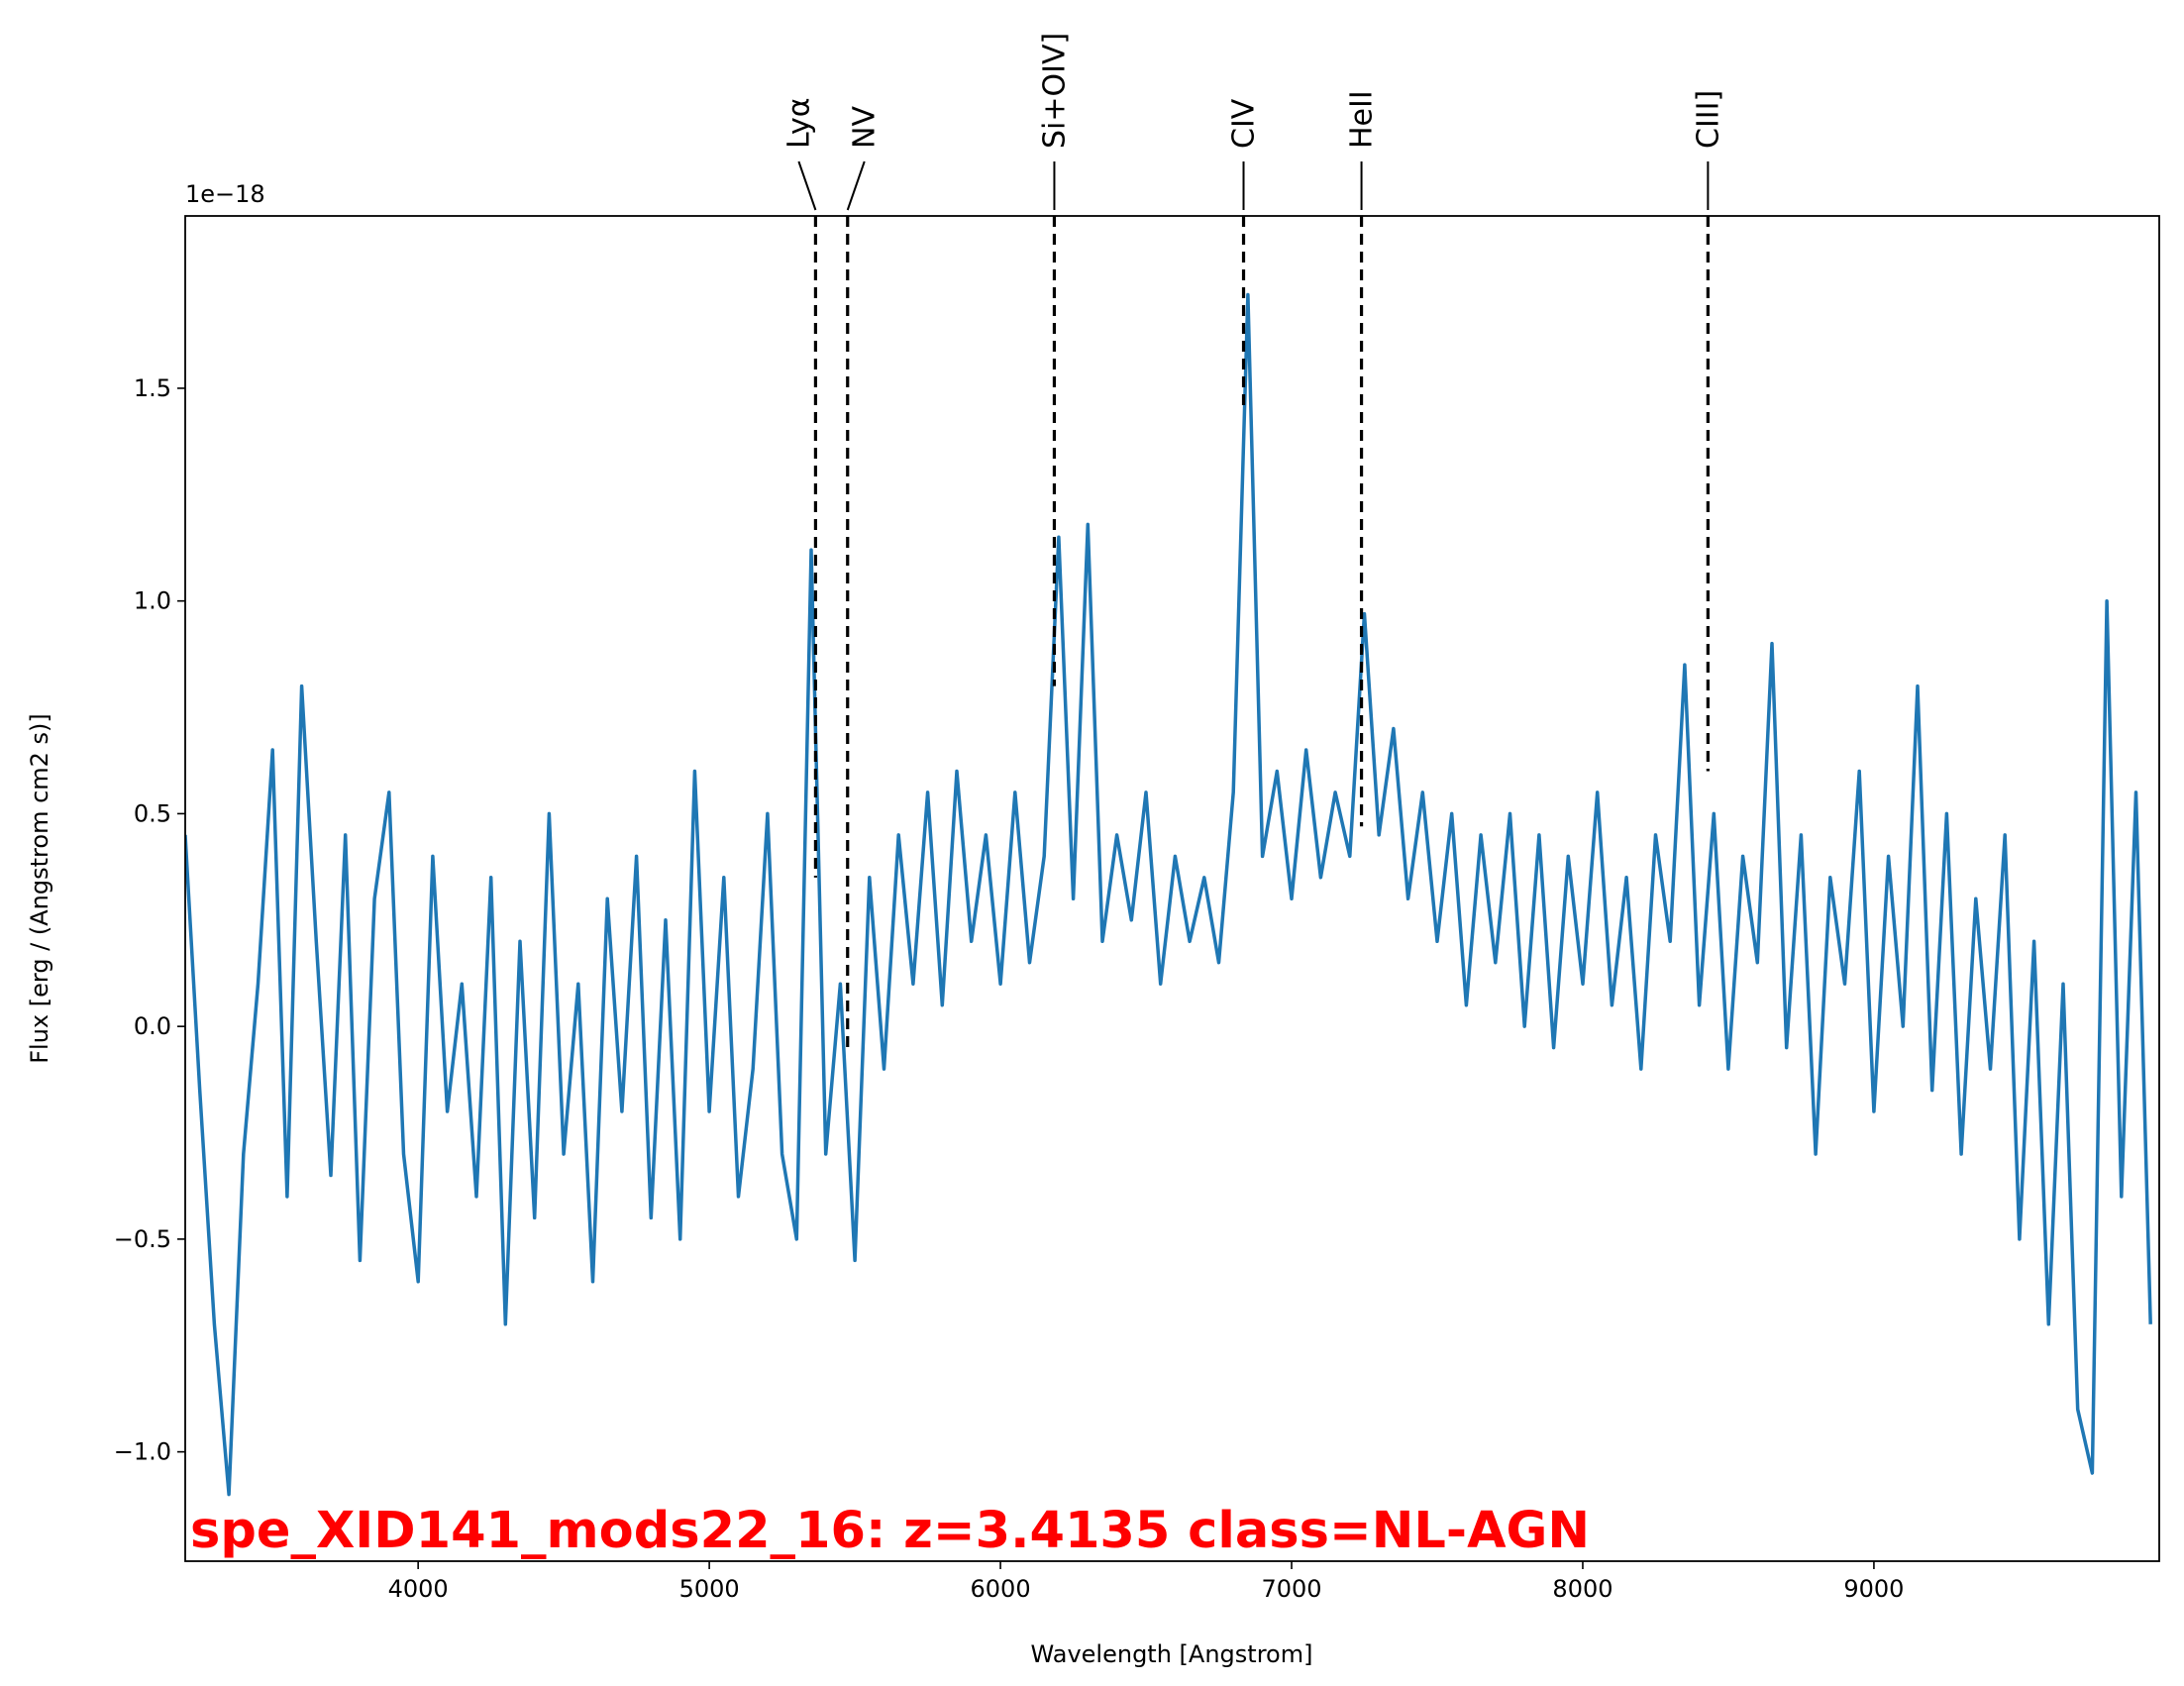 Image resolution: width=2184 pixels, height=1686 pixels. I want to click on line-label: CIV, so click(1244, 123).